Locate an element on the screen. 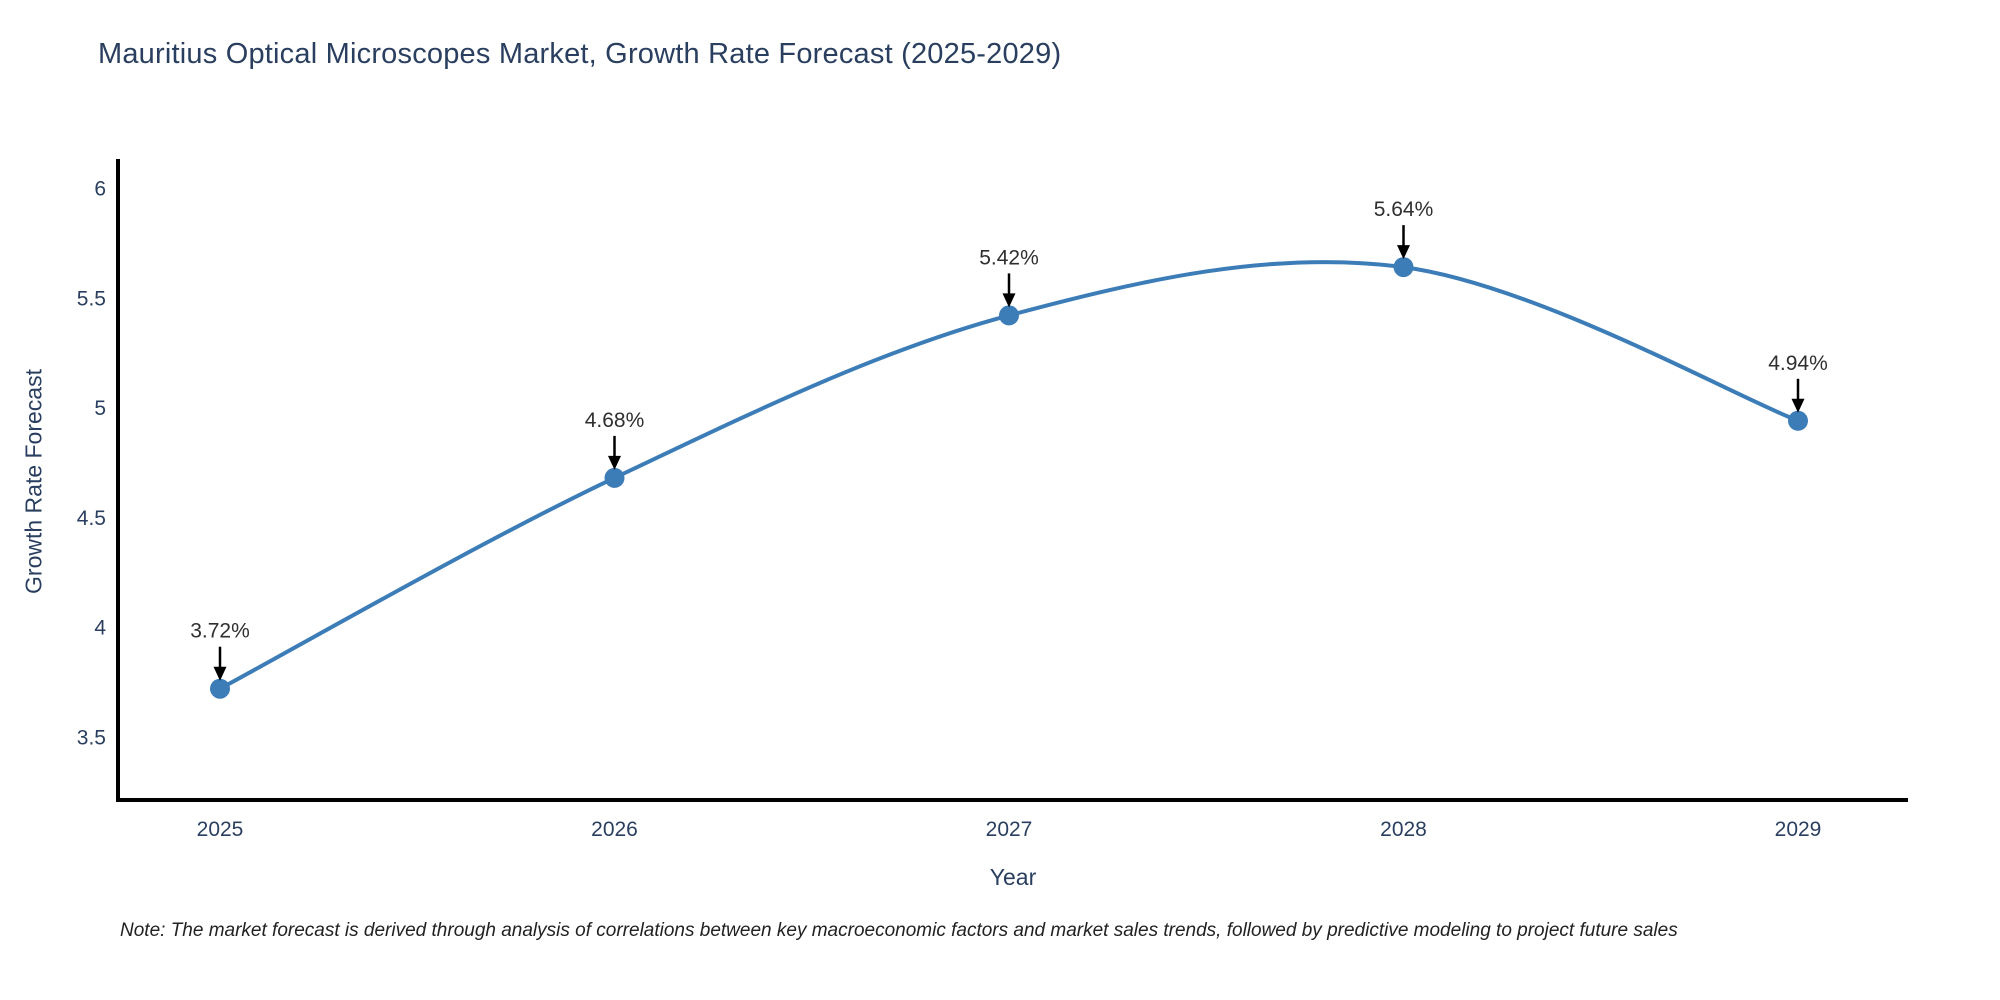  x-tick-label: 2029 is located at coordinates (1798, 829).